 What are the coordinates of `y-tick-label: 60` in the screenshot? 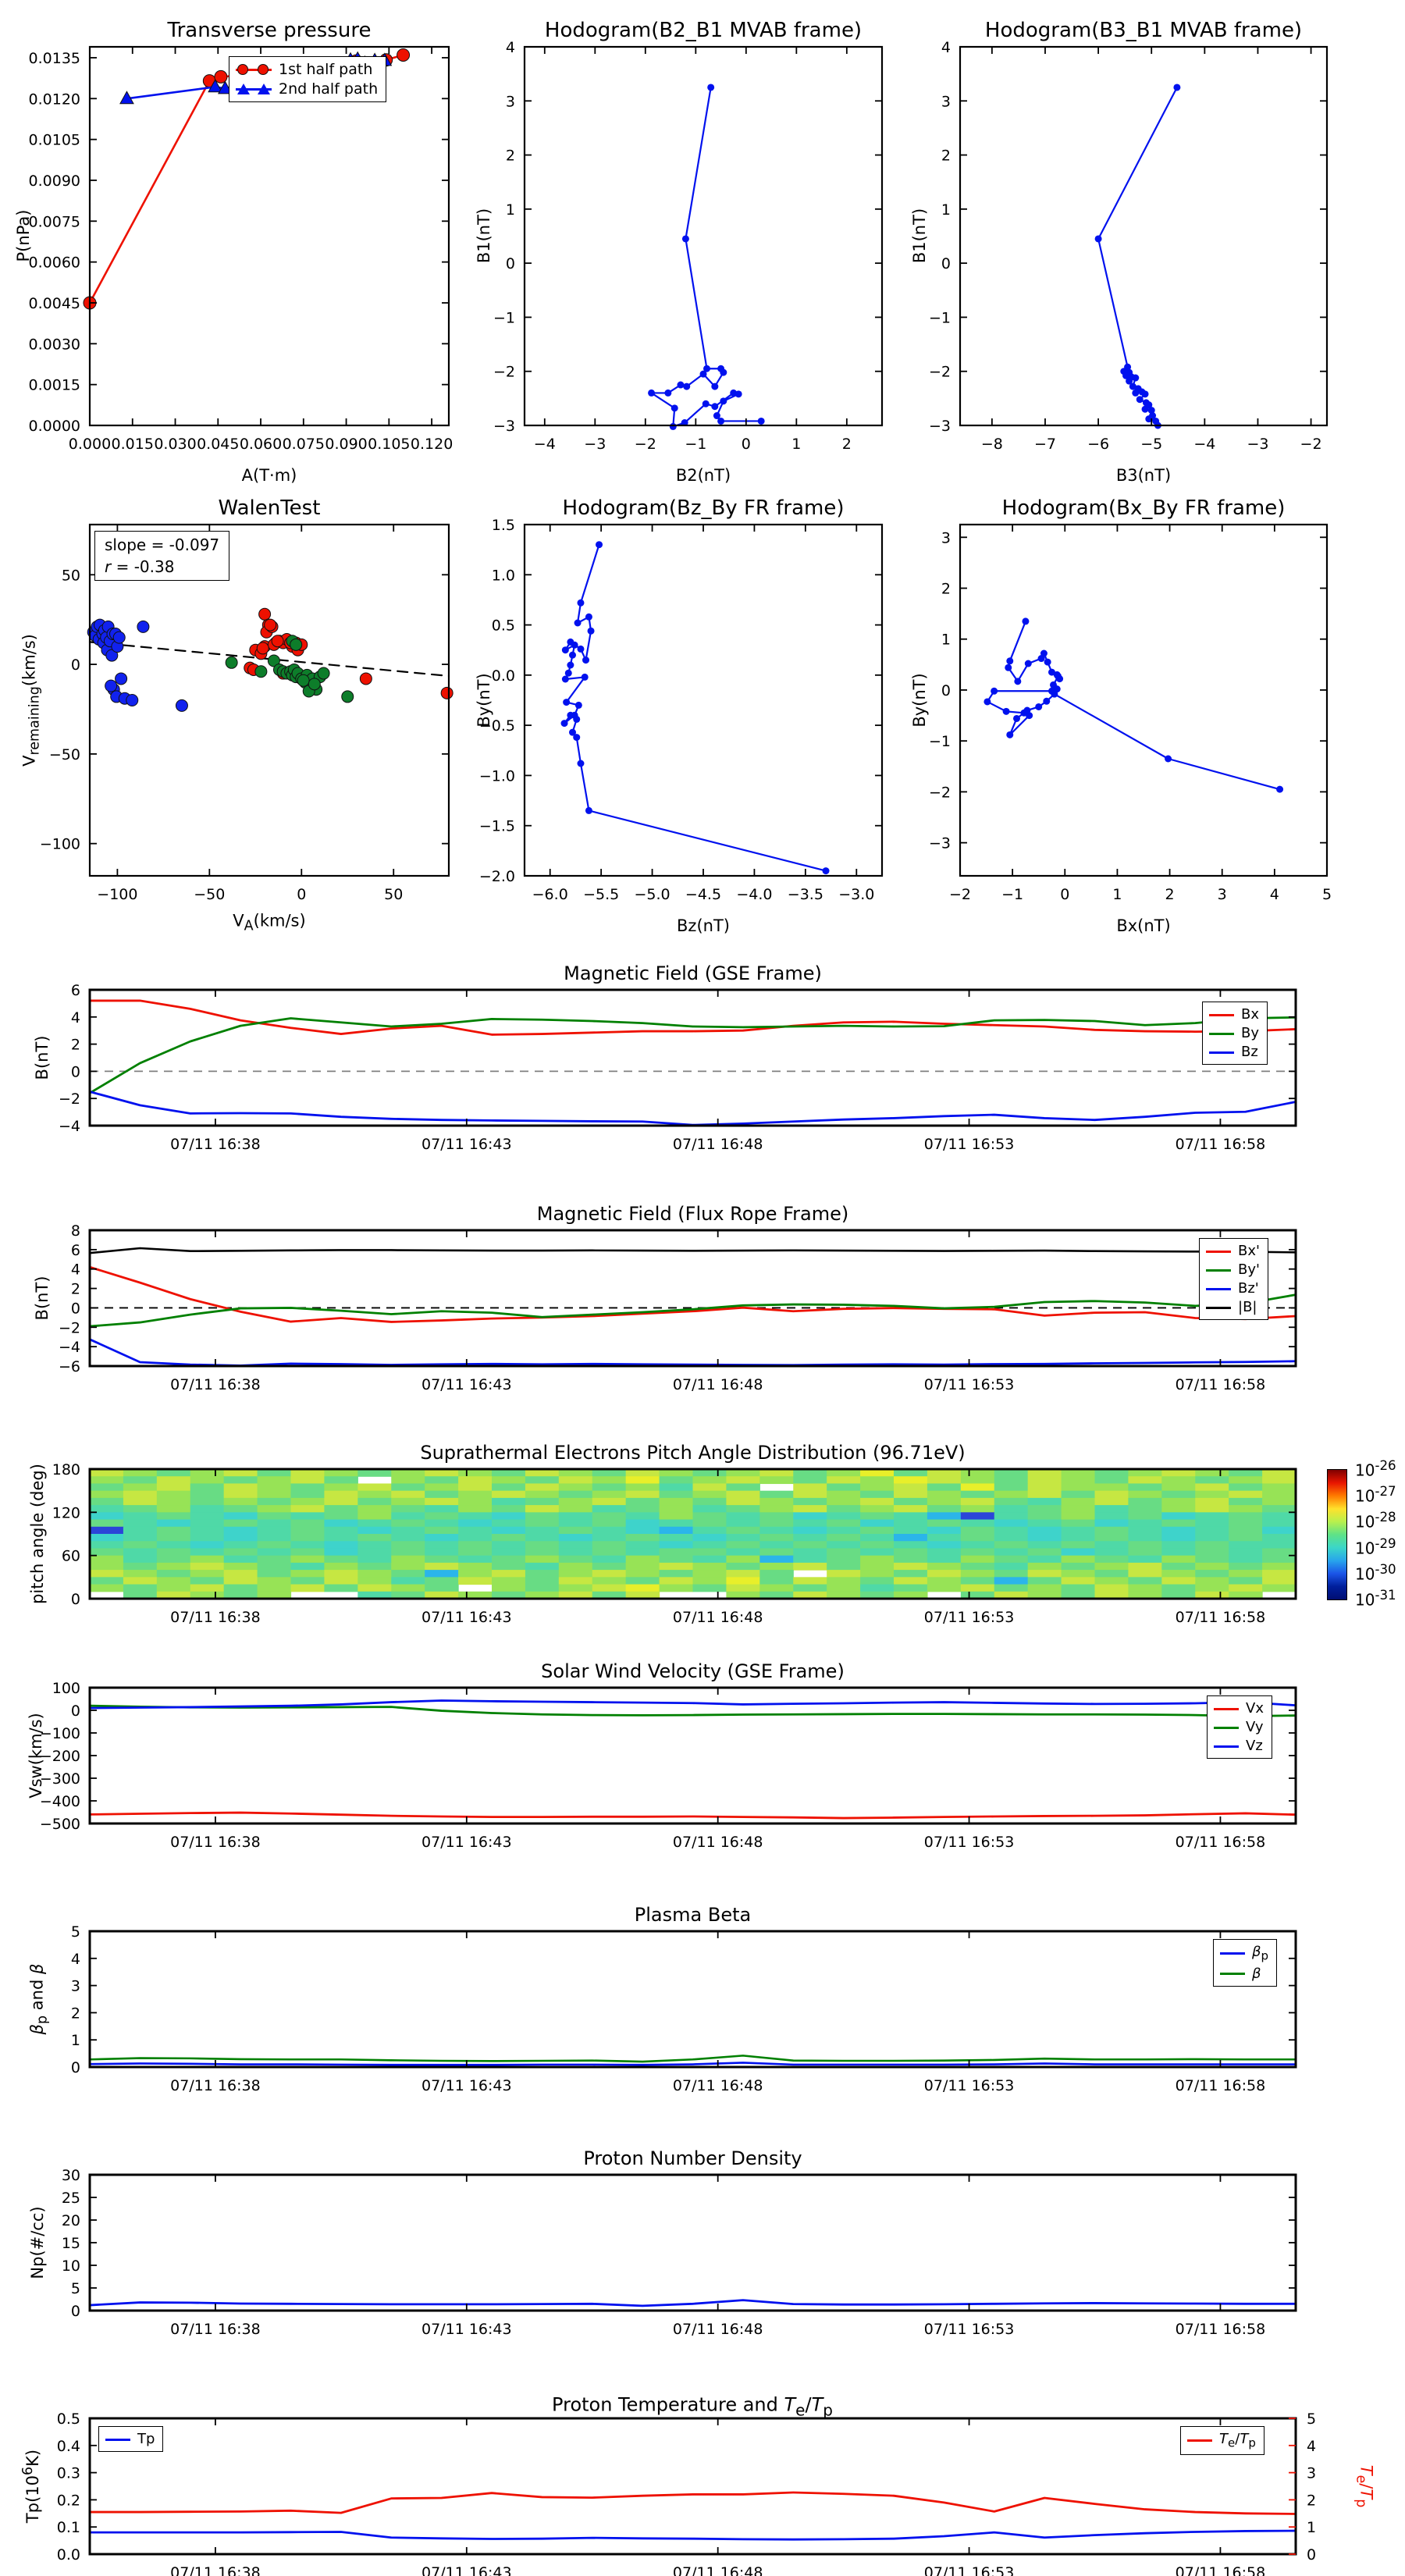 It's located at (71, 1556).